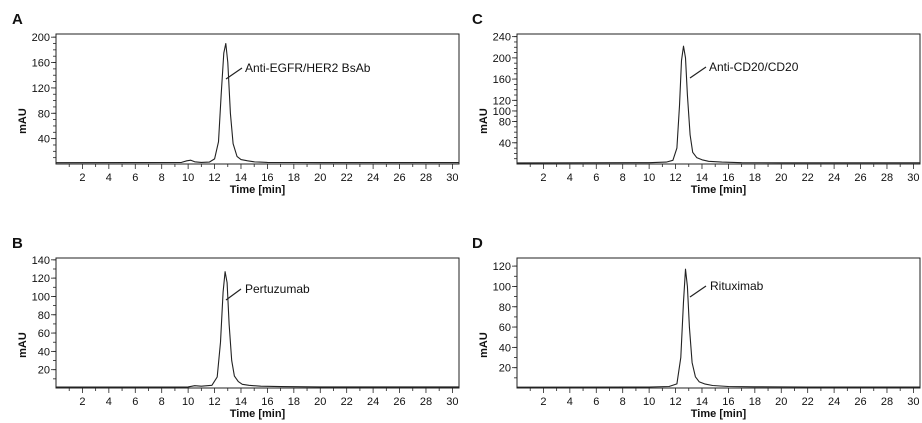  I want to click on peak-annotation-label: Pertuzumab, so click(277, 289).